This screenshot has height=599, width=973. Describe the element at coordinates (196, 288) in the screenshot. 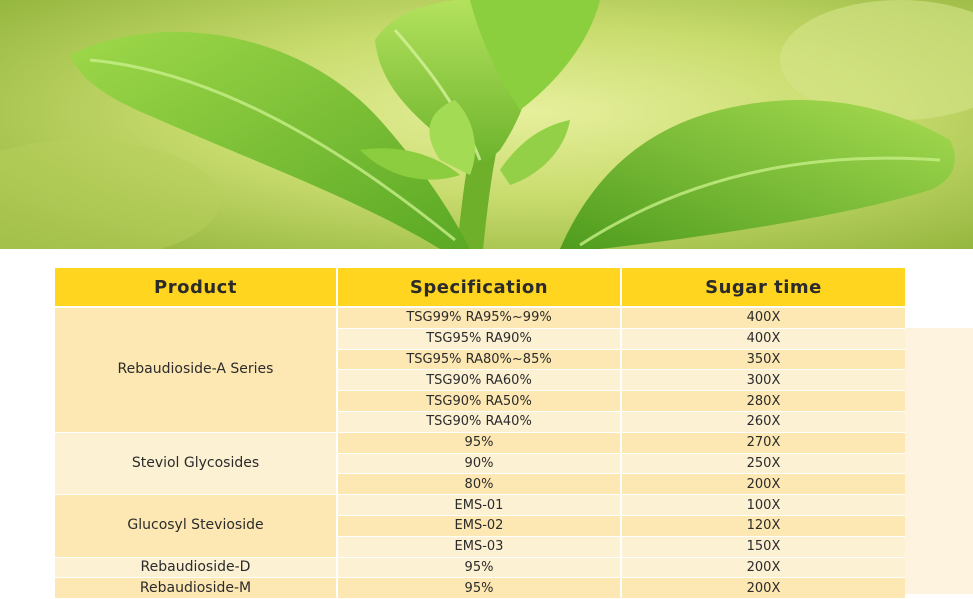

I see `header-product: Product` at that location.